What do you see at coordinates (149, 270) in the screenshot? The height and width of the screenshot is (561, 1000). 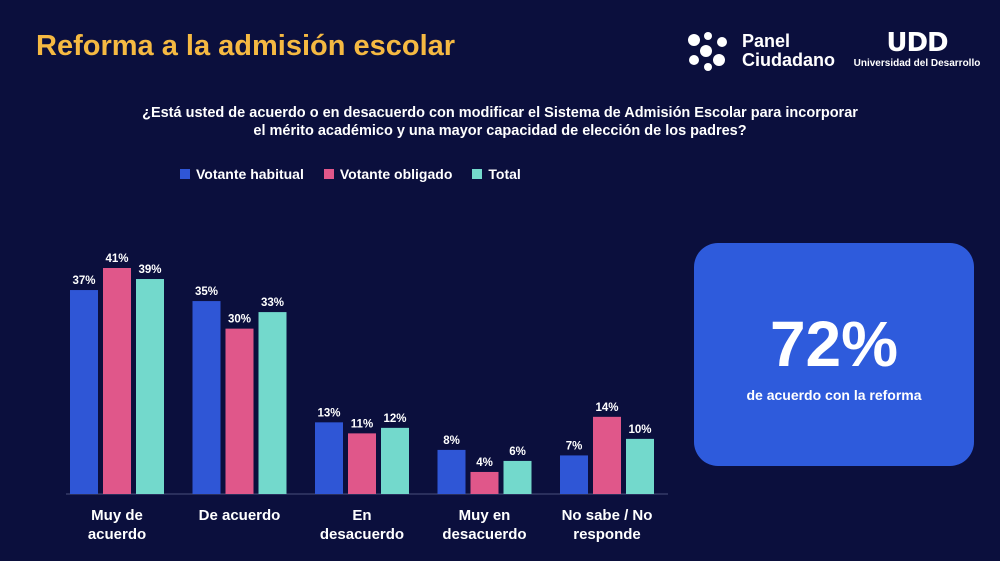 I see `data-label: 39%` at bounding box center [149, 270].